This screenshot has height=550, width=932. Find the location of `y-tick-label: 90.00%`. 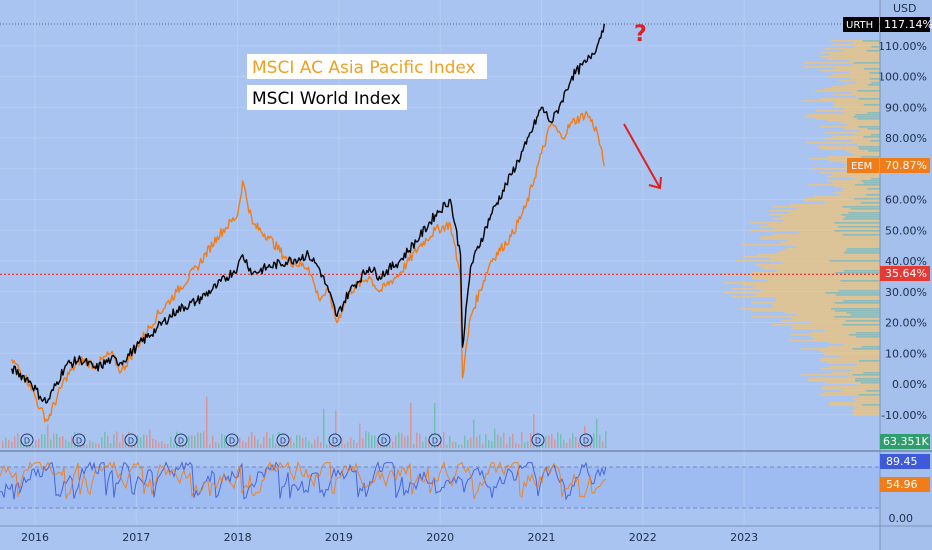

y-tick-label: 90.00% is located at coordinates (906, 107).